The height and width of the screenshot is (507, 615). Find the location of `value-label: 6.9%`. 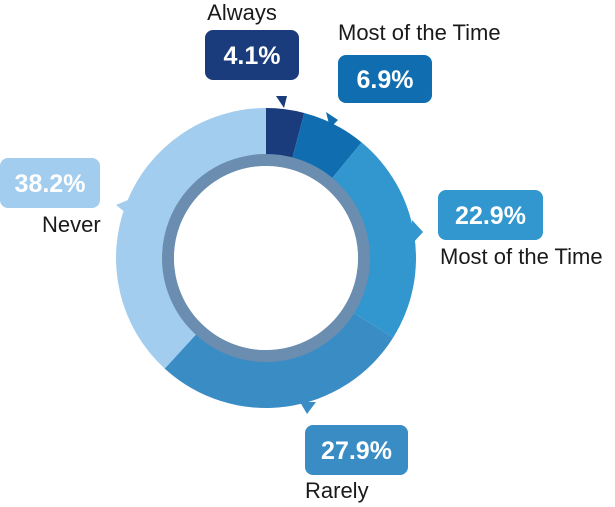

value-label: 6.9% is located at coordinates (385, 80).